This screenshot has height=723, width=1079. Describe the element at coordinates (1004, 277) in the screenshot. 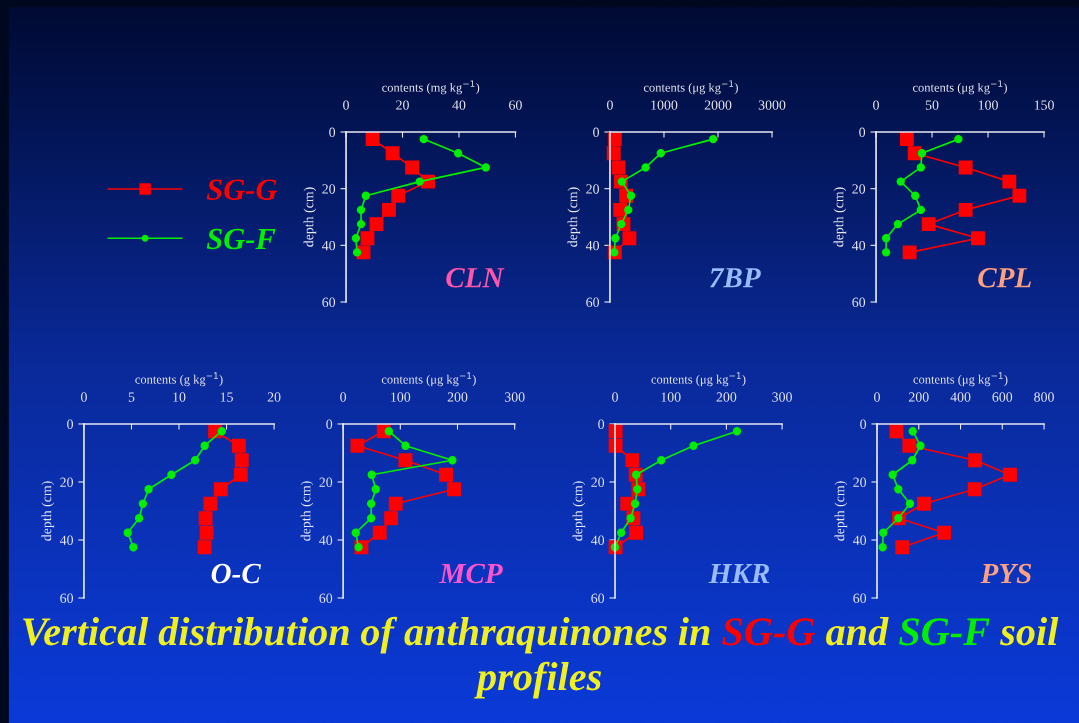

I see `annotation: CPL` at that location.